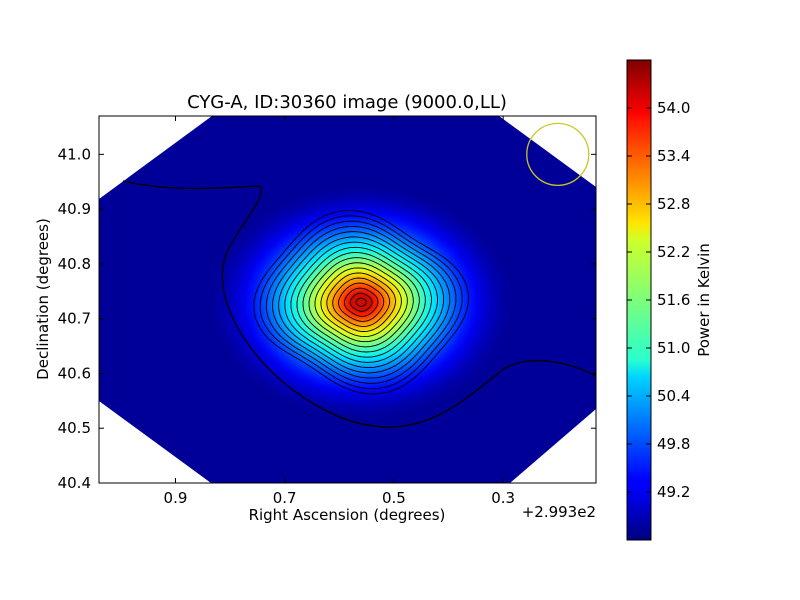  Describe the element at coordinates (74, 264) in the screenshot. I see `y-tick-label: 40.8` at that location.